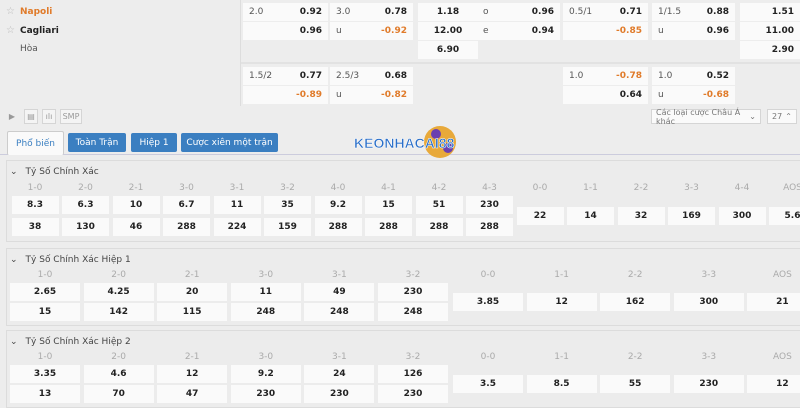 The height and width of the screenshot is (408, 800). What do you see at coordinates (635, 384) in the screenshot?
I see `draw-score-odds: 55` at bounding box center [635, 384].